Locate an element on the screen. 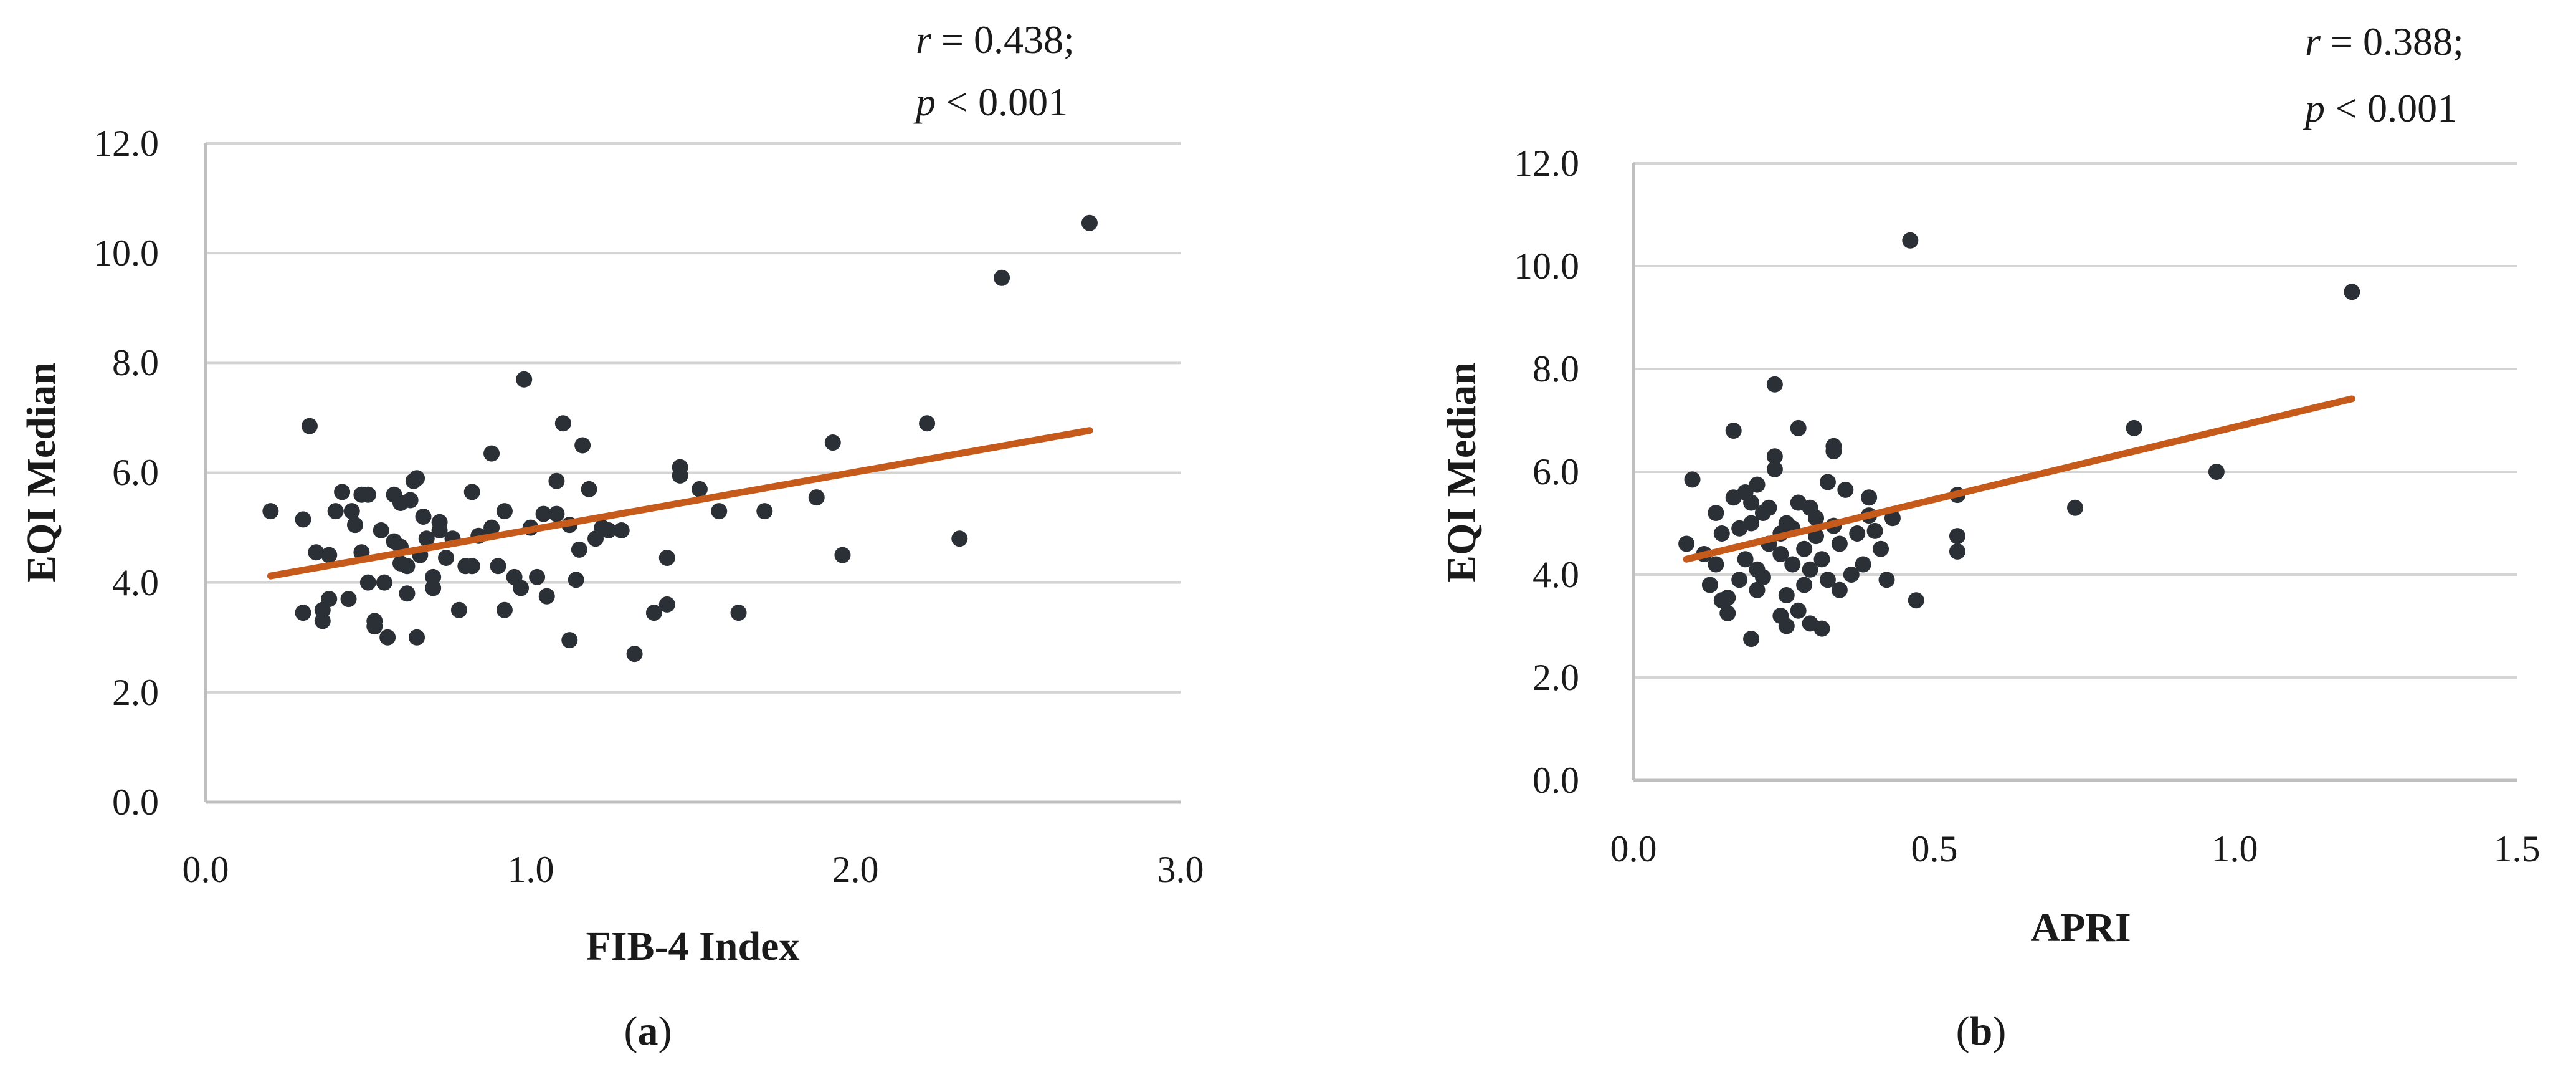  data-points-b is located at coordinates (2019, 440).